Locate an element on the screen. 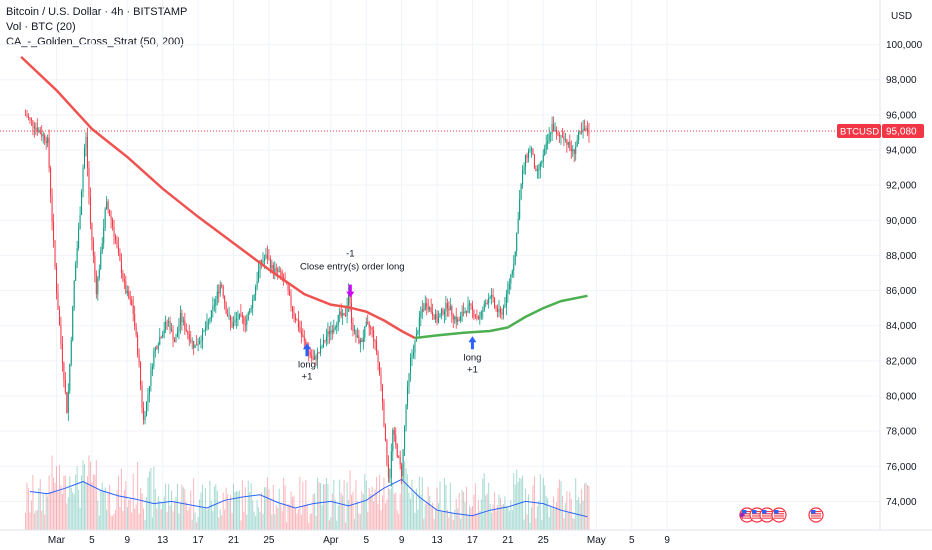 This screenshot has width=932, height=550. currency-label: USD is located at coordinates (901, 16).